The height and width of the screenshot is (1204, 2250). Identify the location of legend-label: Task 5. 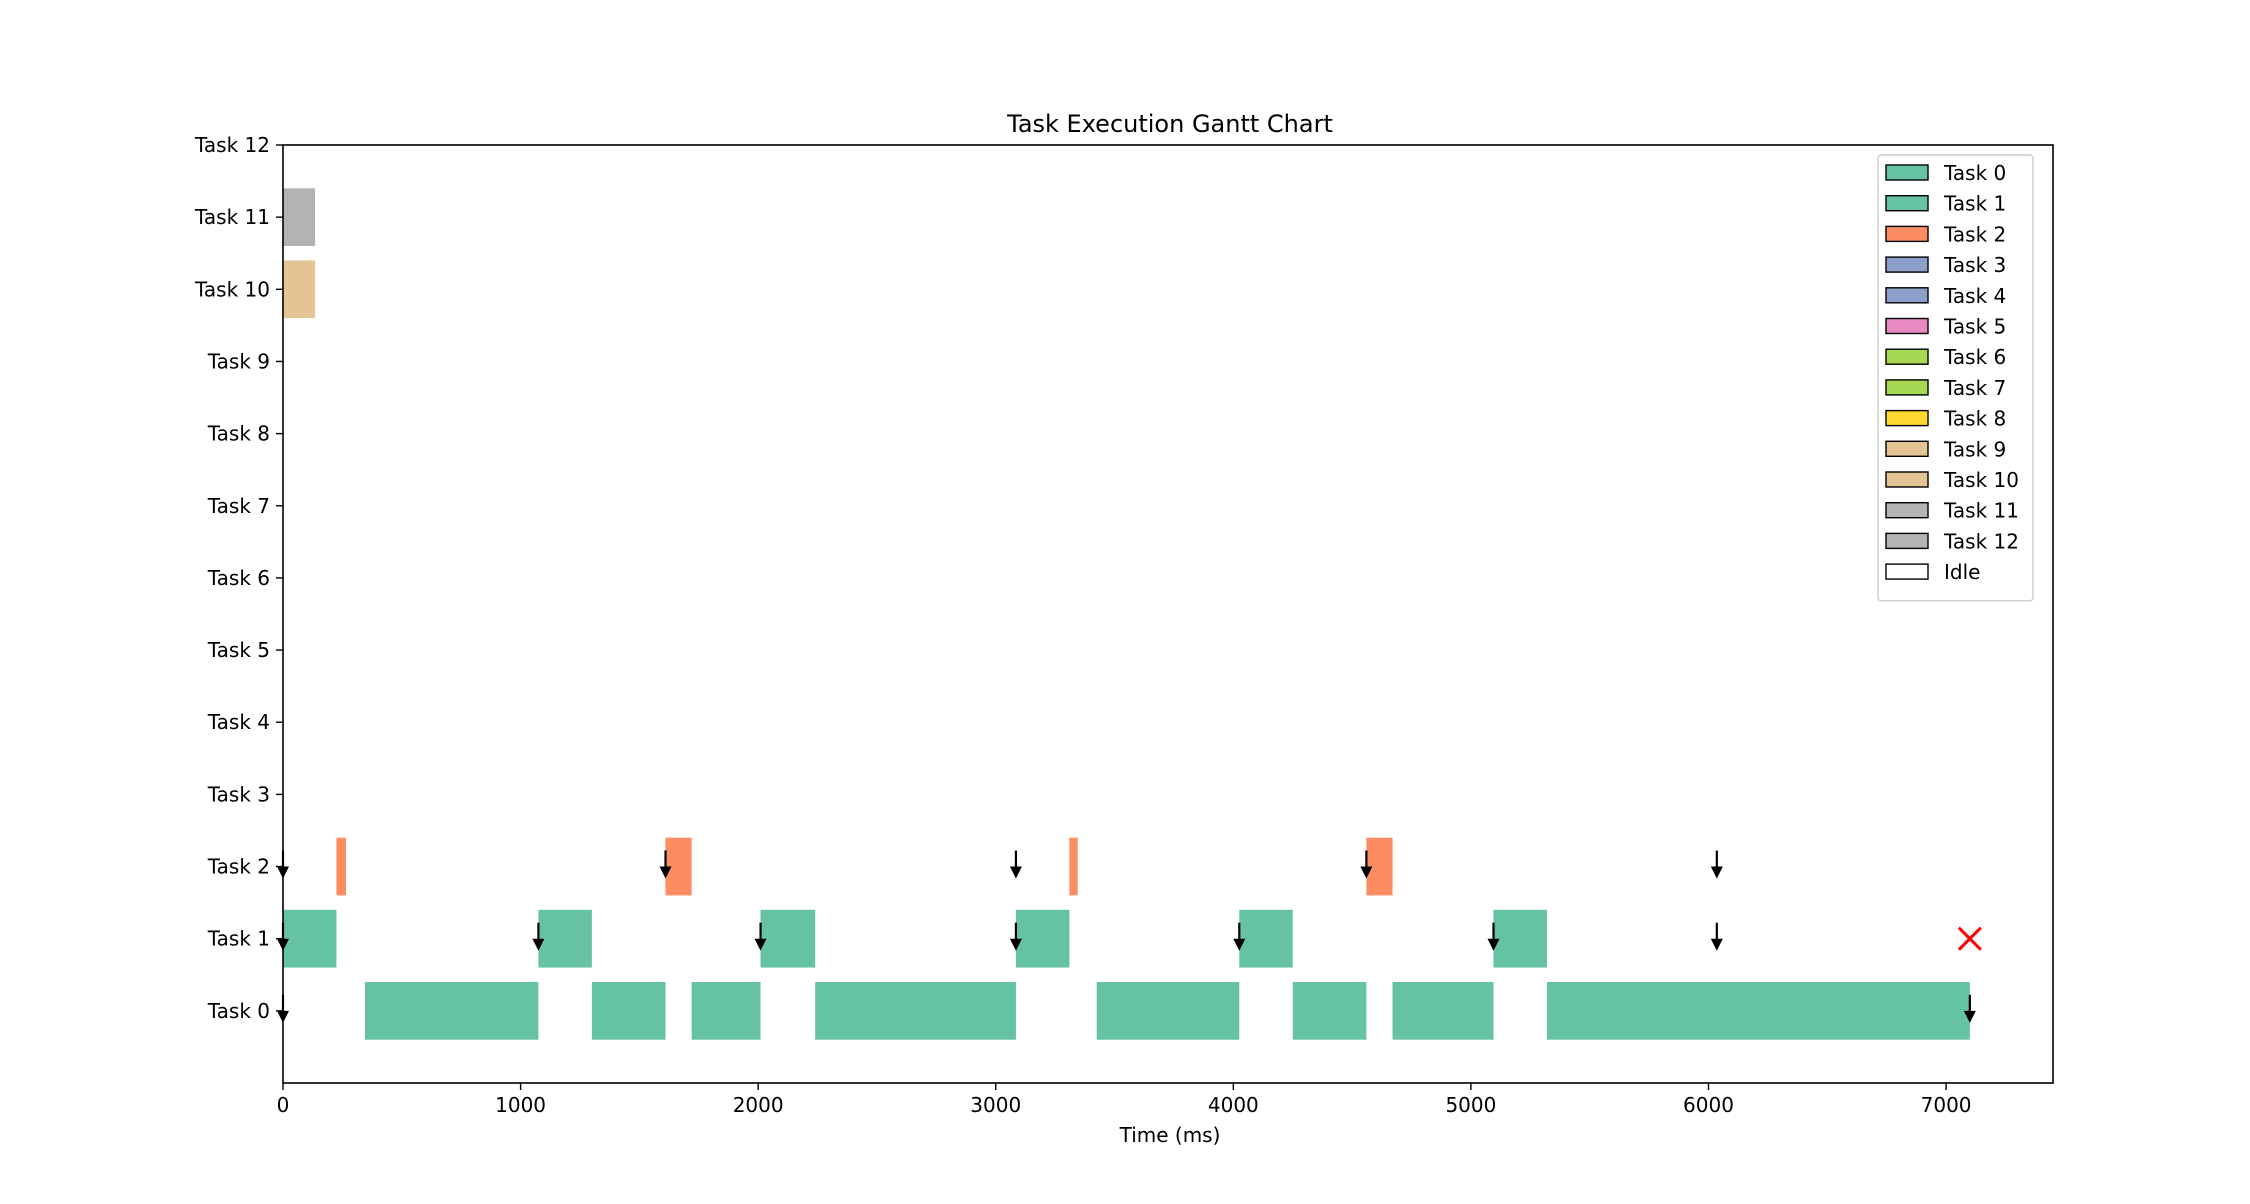
(1974, 327).